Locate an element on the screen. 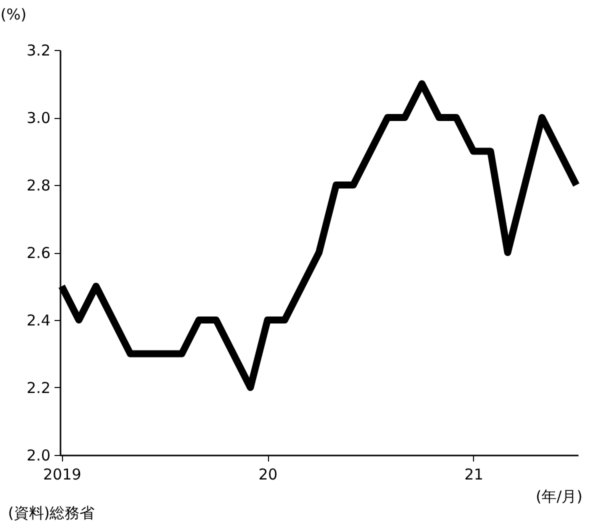  text: (資料)総務省 is located at coordinates (51, 512).